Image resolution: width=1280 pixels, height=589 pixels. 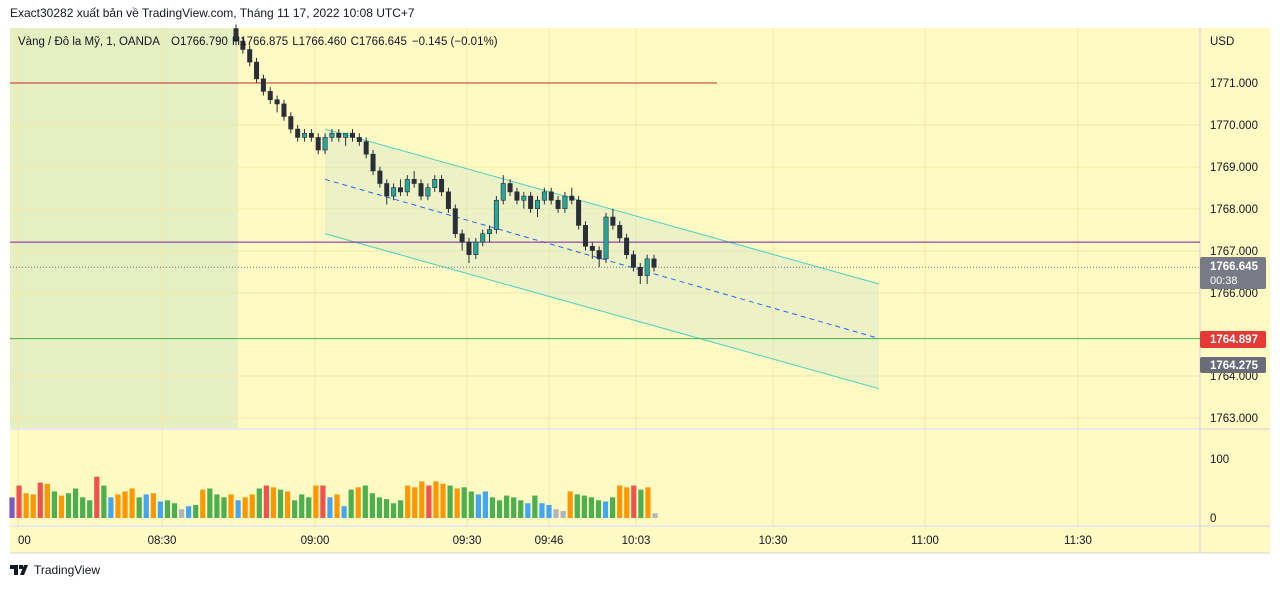 I want to click on price-tick-label: 1768.000, so click(x=1234, y=210).